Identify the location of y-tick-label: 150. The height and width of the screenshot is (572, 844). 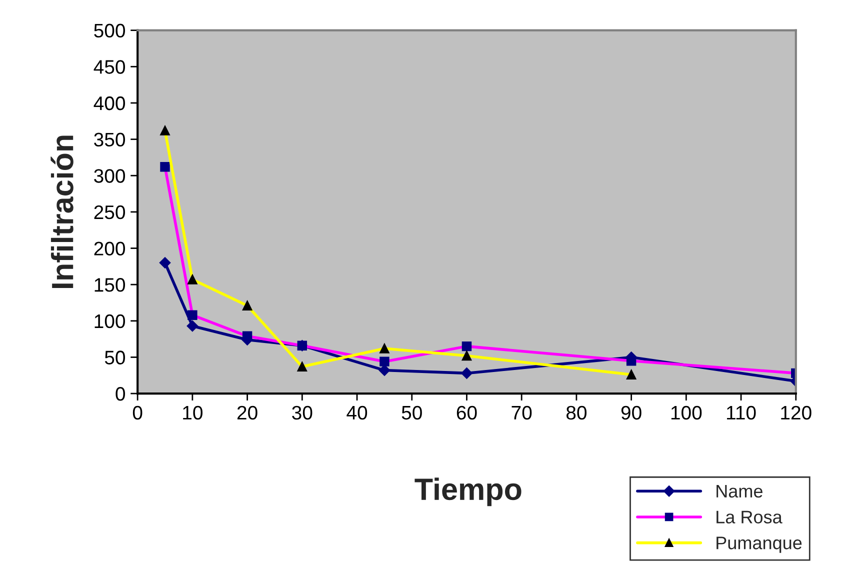
(110, 285).